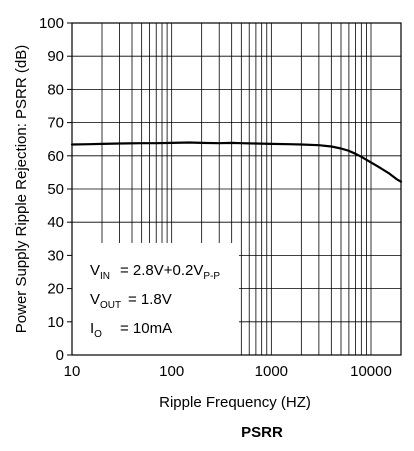 Image resolution: width=414 pixels, height=451 pixels. I want to click on vin-symbol: V, so click(95, 270).